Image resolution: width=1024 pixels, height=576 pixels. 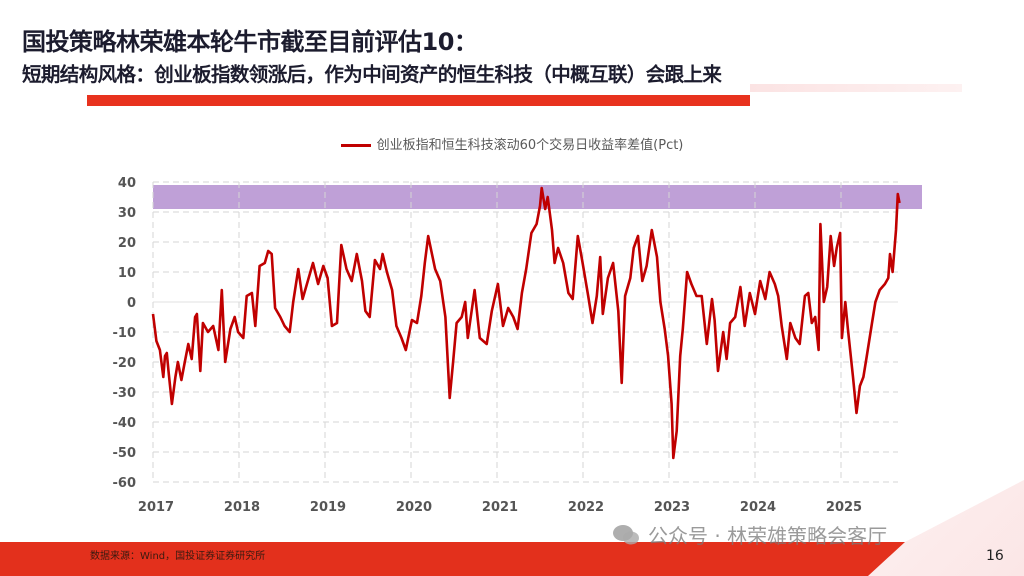 What do you see at coordinates (127, 183) in the screenshot?
I see `y-tick-label: 40` at bounding box center [127, 183].